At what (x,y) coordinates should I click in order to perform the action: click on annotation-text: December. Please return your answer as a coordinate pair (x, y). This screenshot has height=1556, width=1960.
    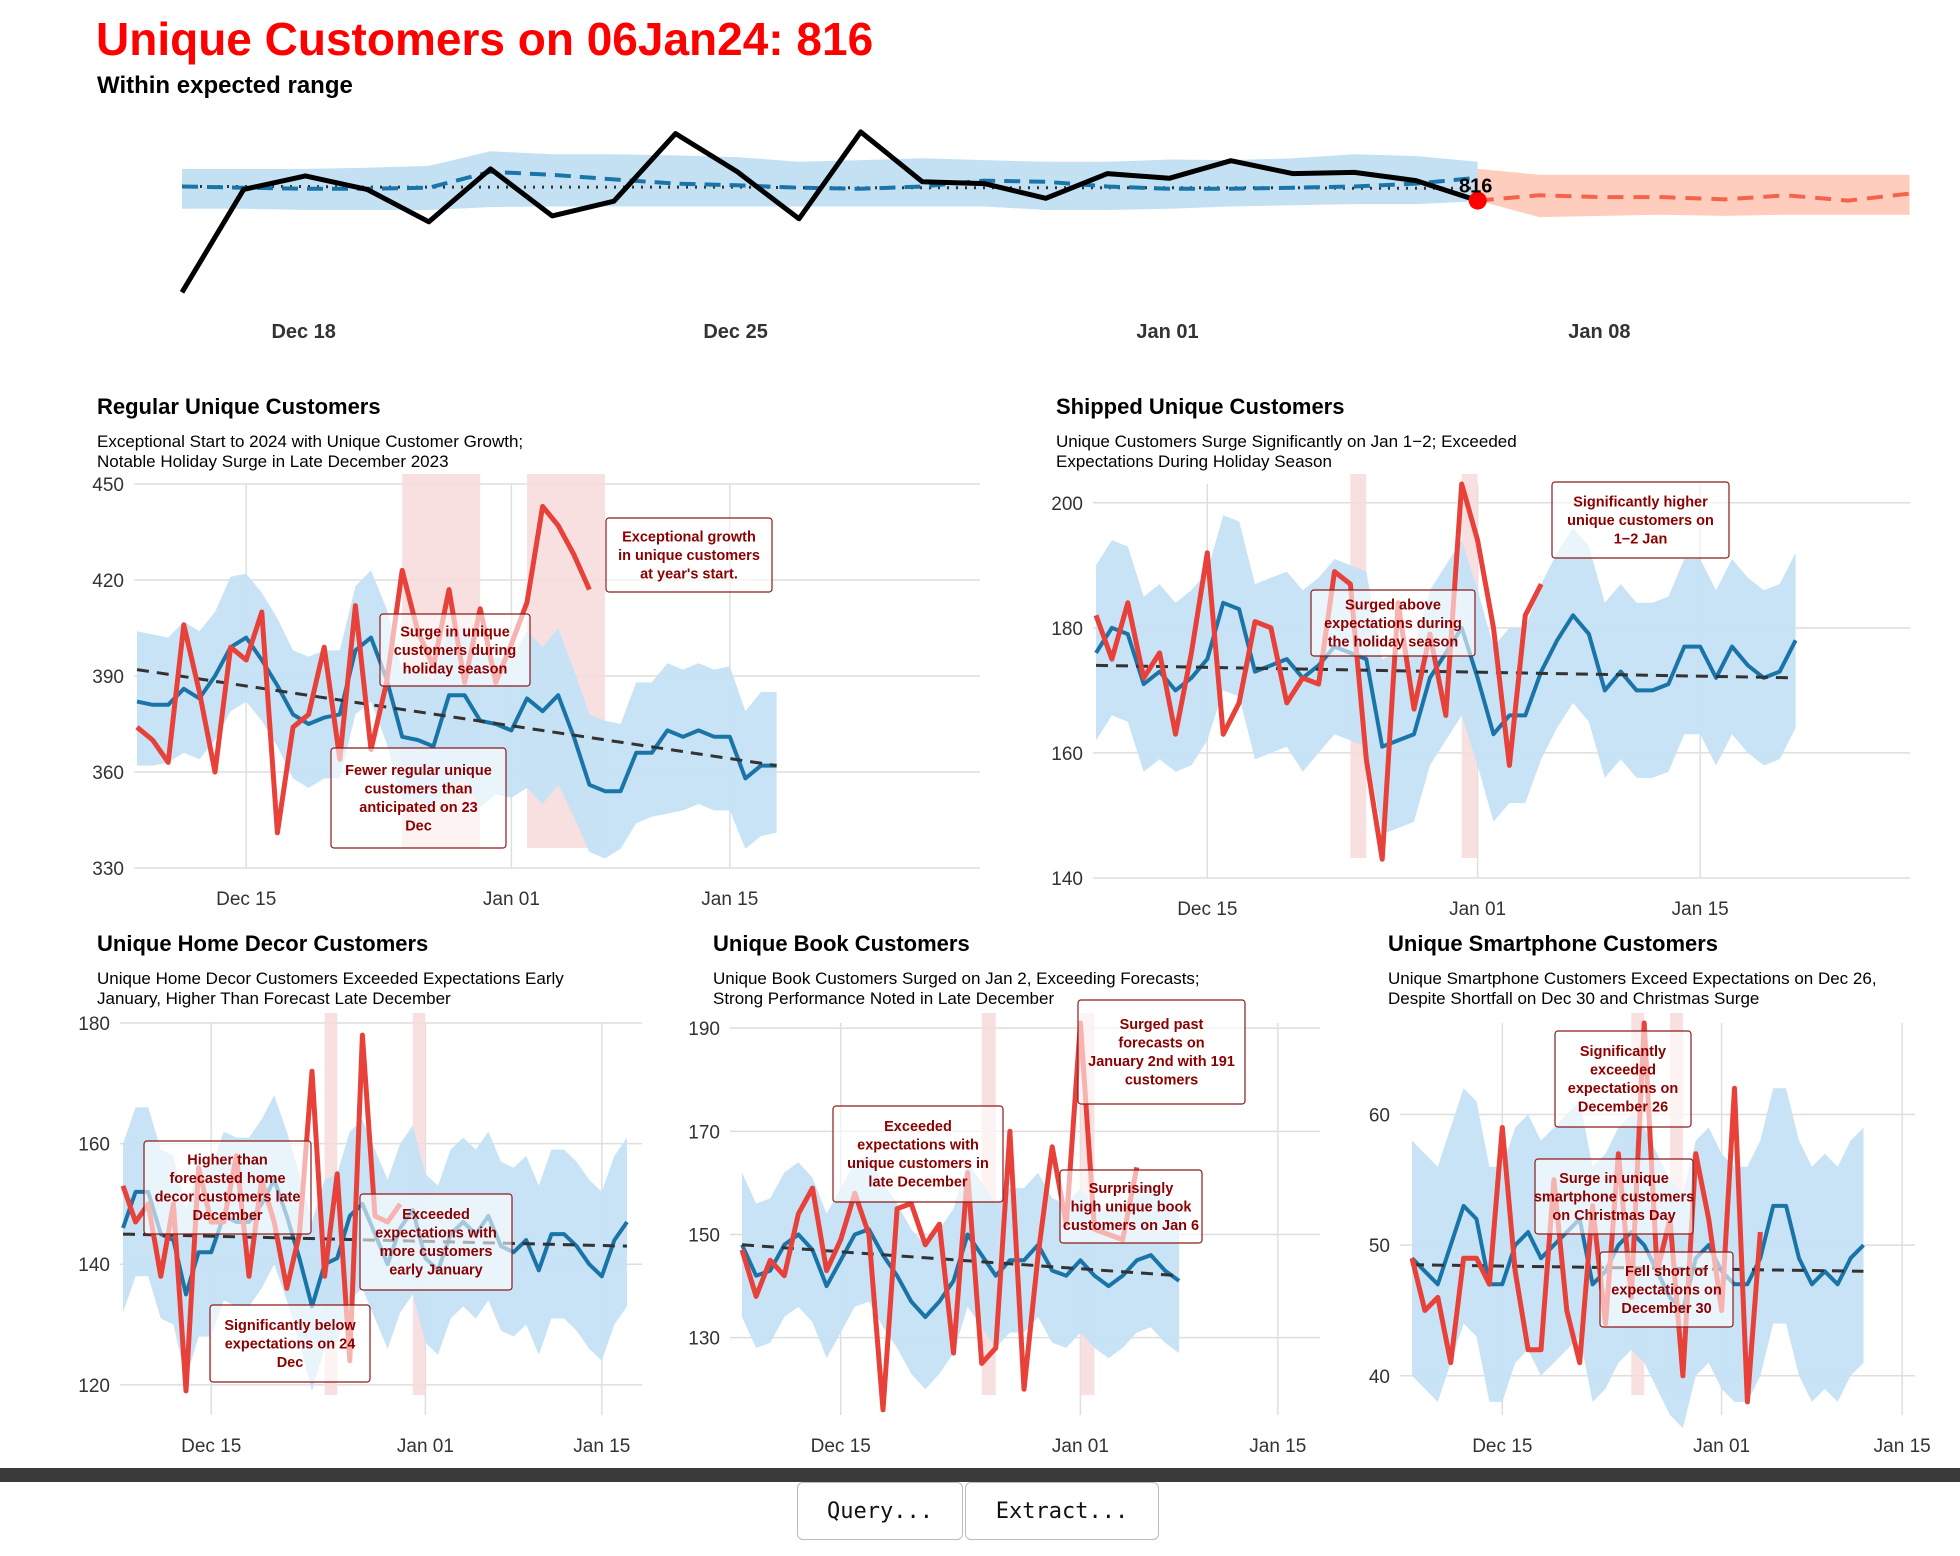
    Looking at the image, I should click on (227, 1216).